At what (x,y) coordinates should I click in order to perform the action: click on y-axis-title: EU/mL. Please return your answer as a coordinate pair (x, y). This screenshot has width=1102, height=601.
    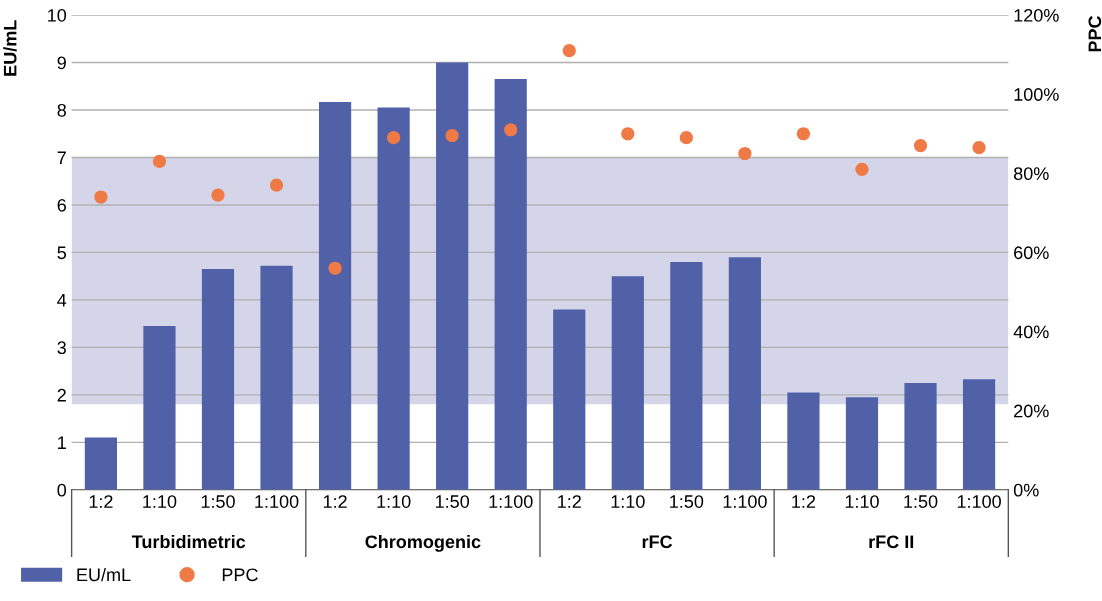
    Looking at the image, I should click on (10, 48).